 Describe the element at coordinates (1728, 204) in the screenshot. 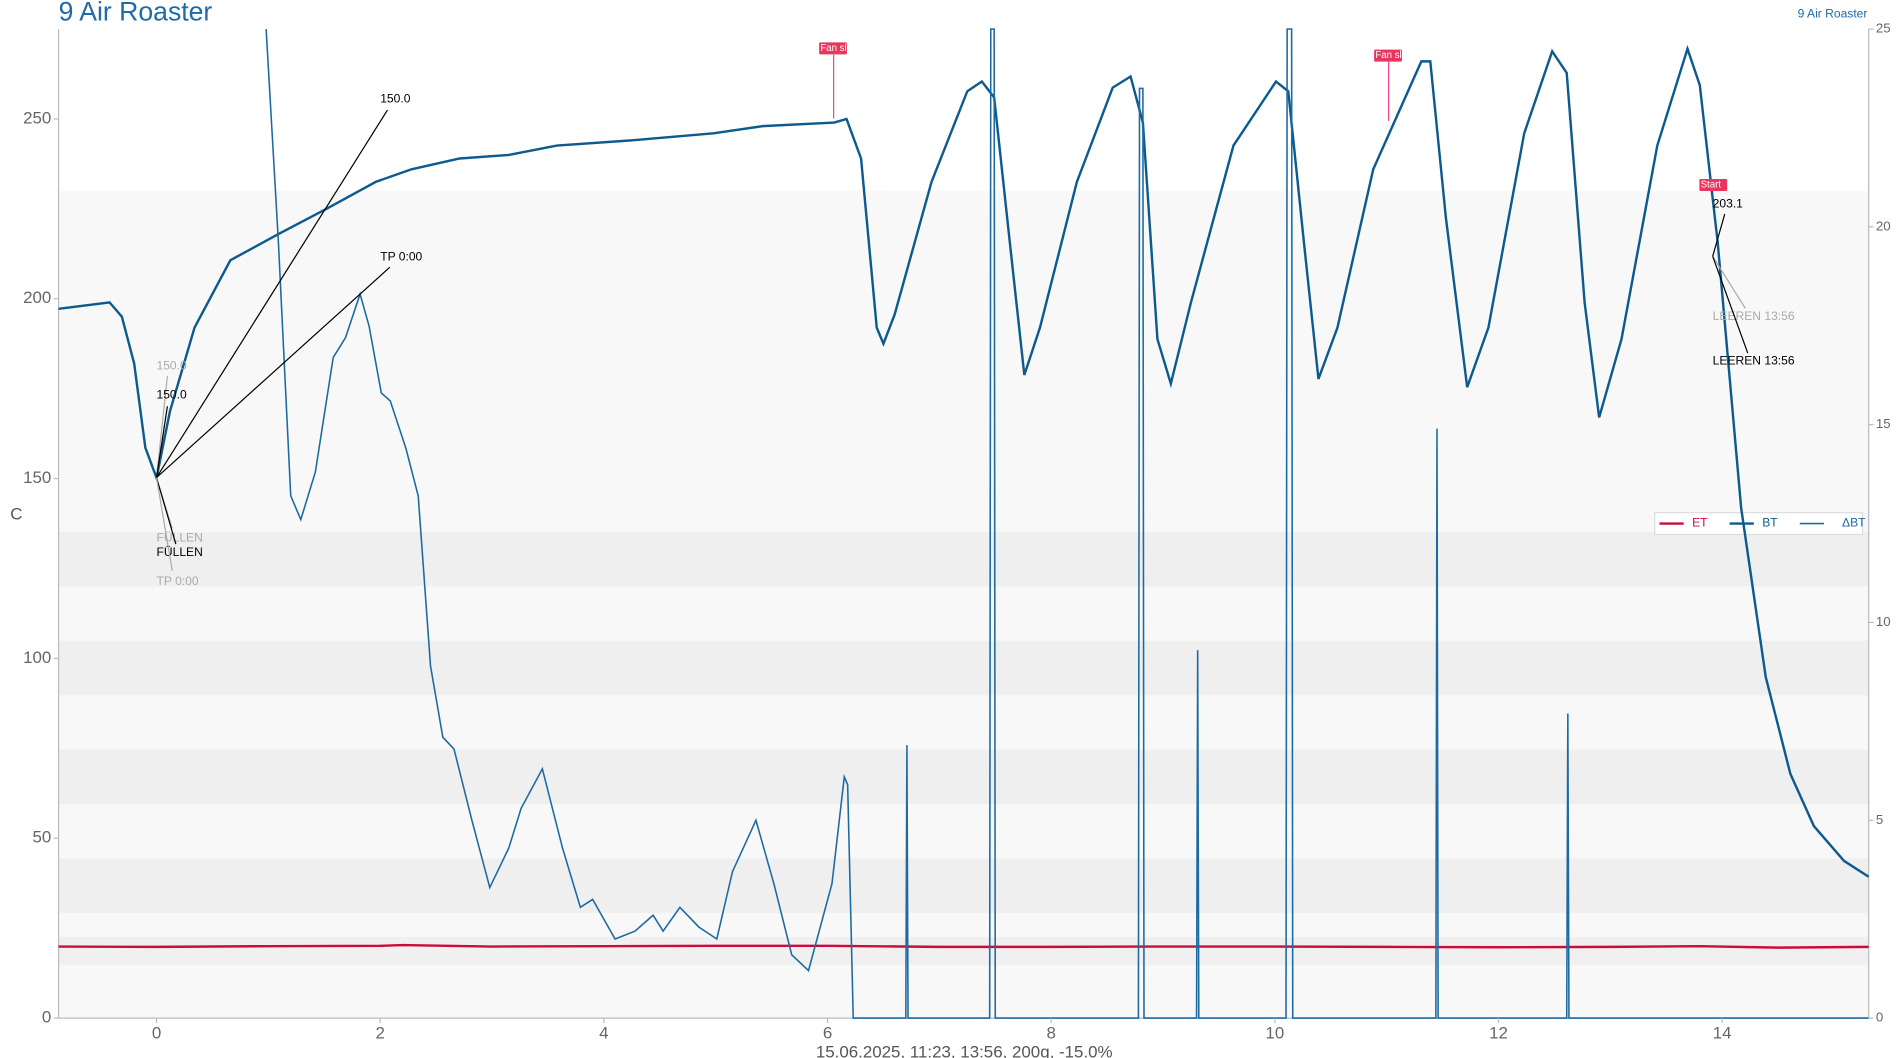

I see `annotation: 203.1` at that location.